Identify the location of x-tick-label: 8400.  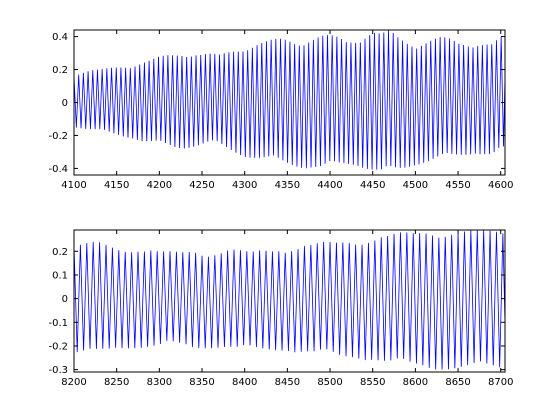
(244, 382).